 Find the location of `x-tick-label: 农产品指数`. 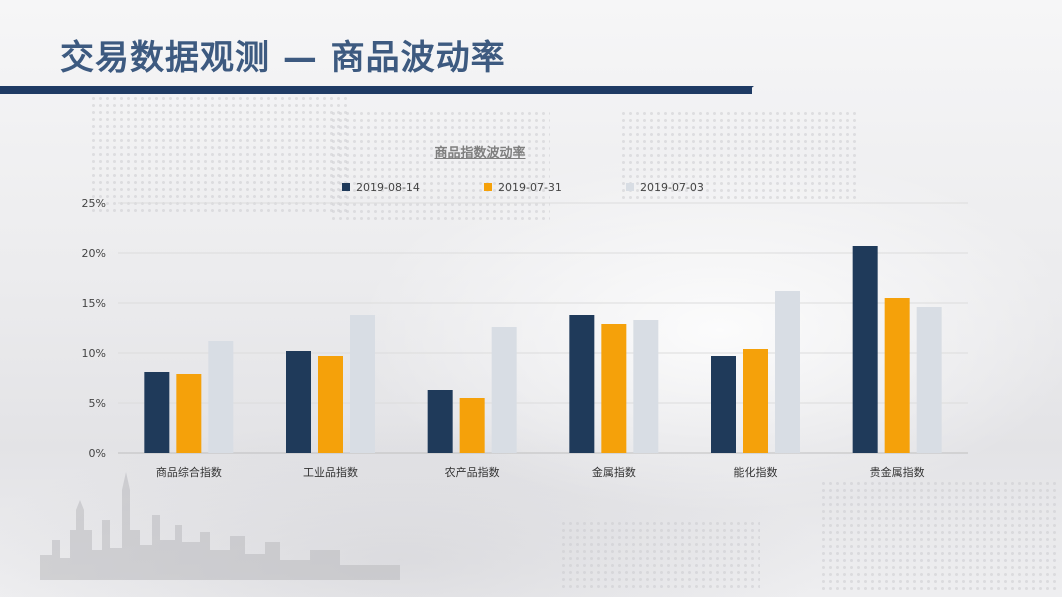

x-tick-label: 农产品指数 is located at coordinates (472, 472).